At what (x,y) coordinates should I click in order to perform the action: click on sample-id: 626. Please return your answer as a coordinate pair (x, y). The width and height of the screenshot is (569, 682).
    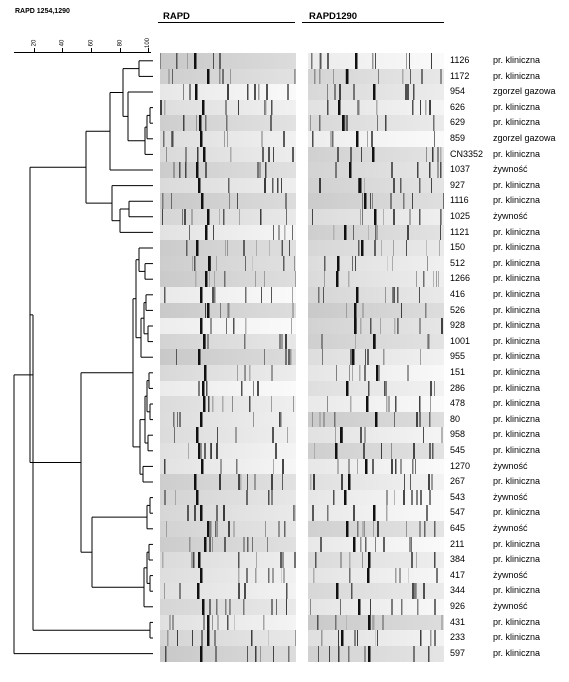
    Looking at the image, I should click on (458, 106).